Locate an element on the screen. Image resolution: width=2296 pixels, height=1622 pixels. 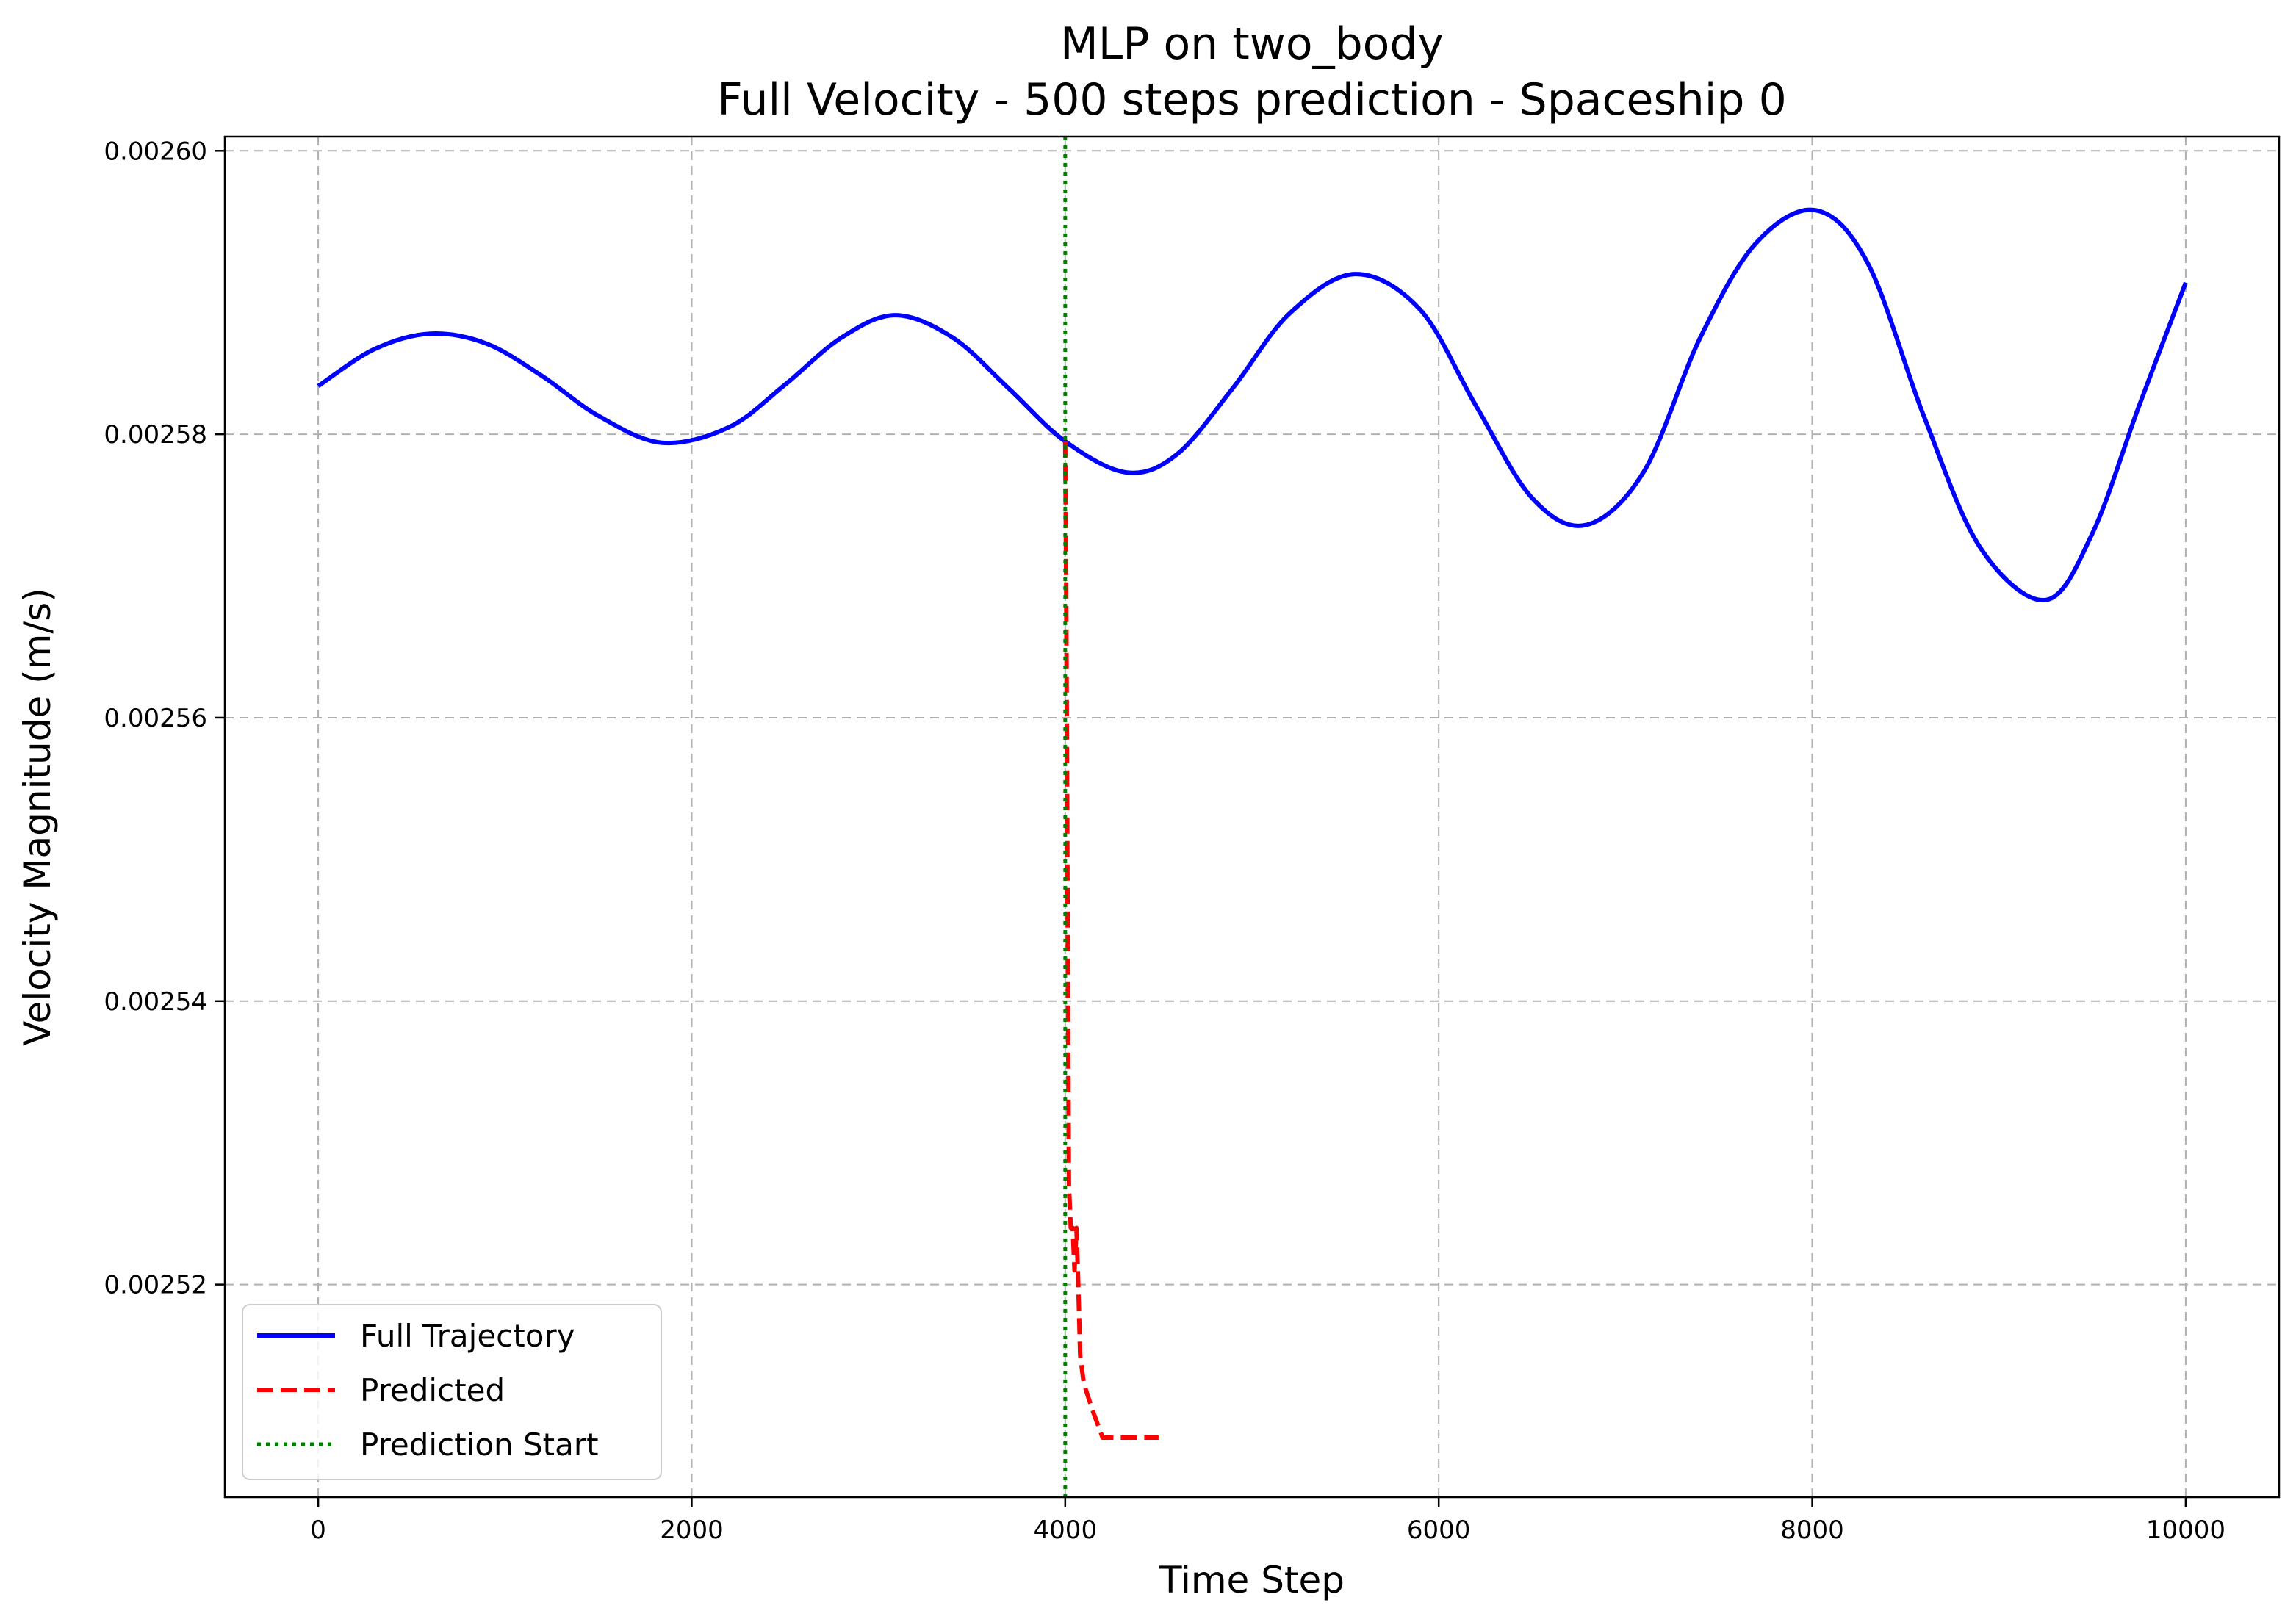
y-tick-label: 0.00256 is located at coordinates (155, 718).